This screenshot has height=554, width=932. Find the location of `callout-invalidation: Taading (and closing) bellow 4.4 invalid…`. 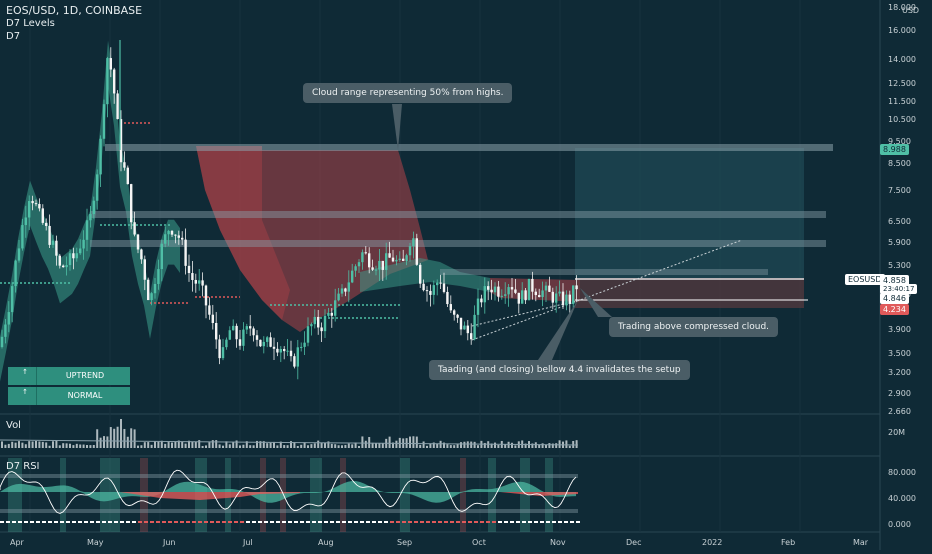

callout-invalidation: Taading (and closing) bellow 4.4 invalid… is located at coordinates (559, 370).